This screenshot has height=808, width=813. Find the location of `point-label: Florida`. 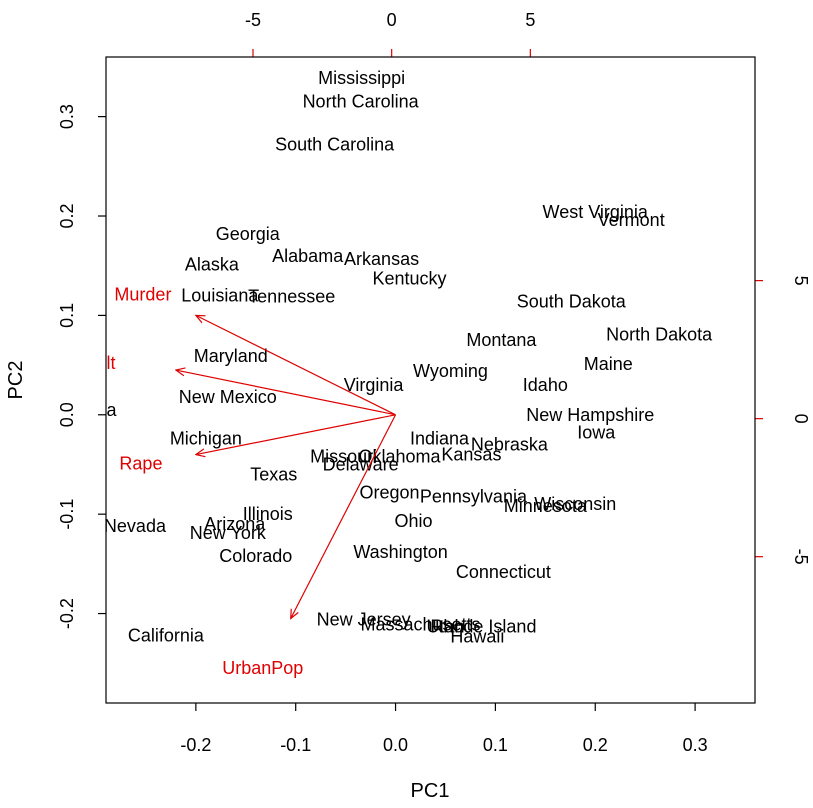

point-label: Florida is located at coordinates (90, 410).